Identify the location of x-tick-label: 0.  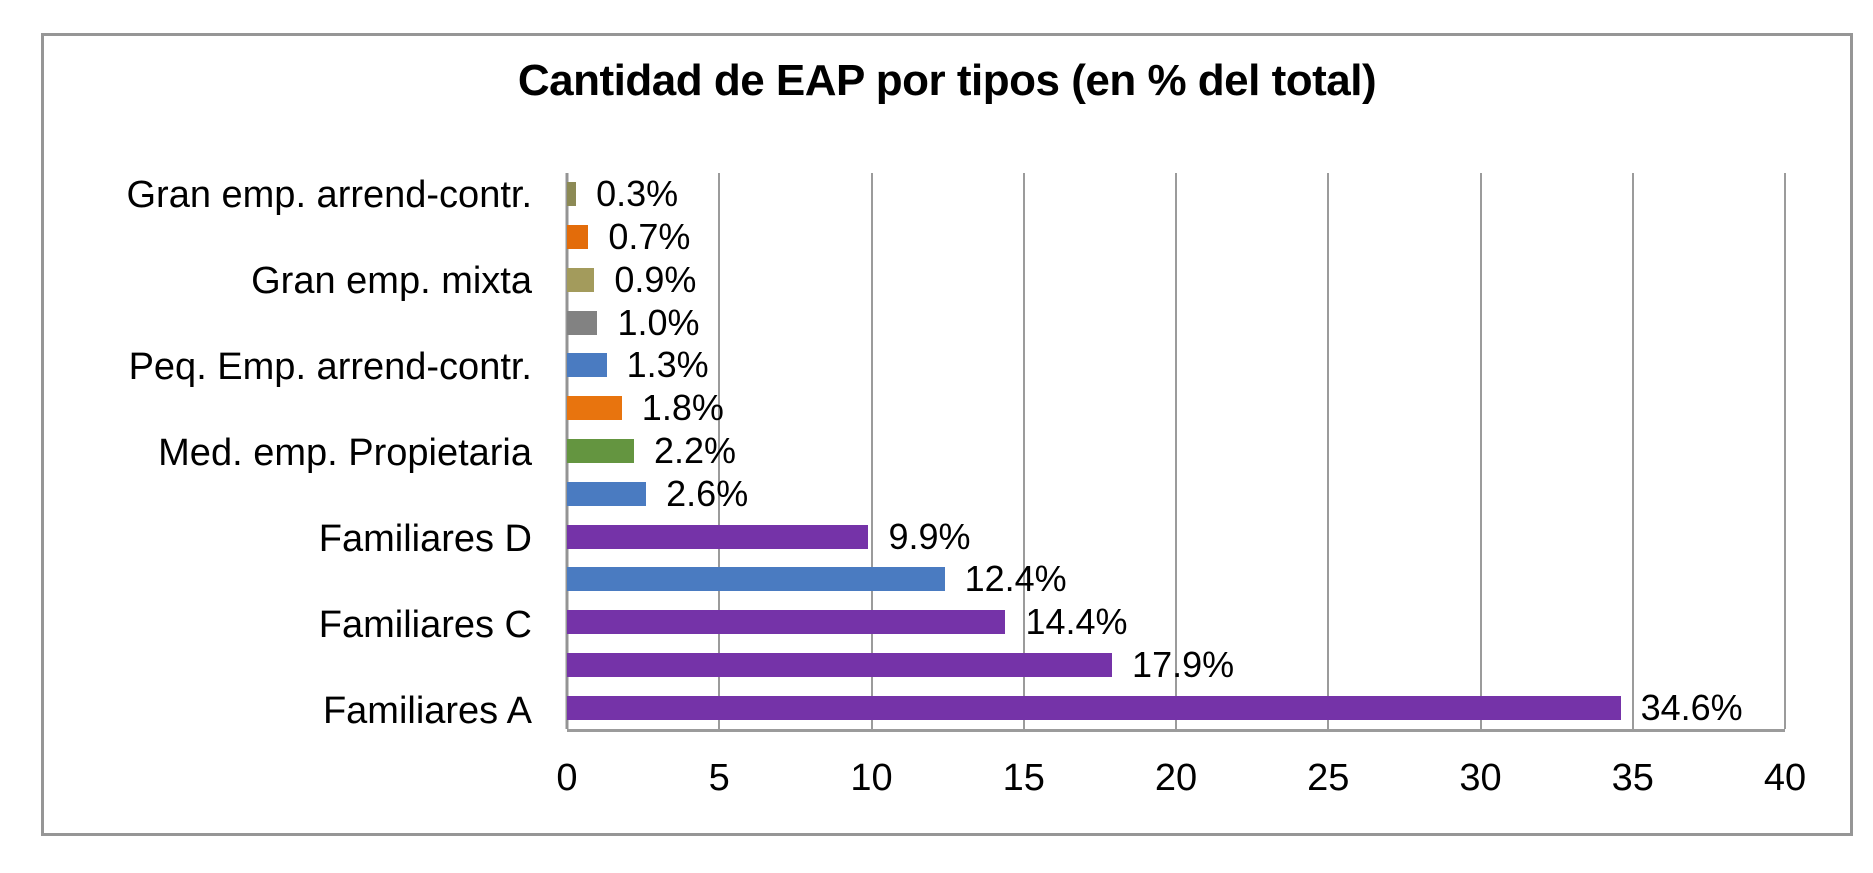
(567, 778).